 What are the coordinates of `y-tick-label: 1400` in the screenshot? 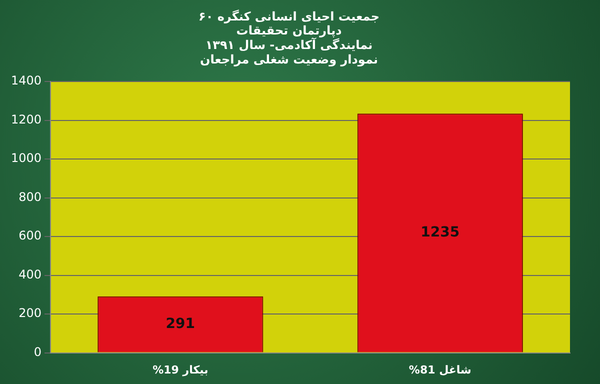 It's located at (26, 81).